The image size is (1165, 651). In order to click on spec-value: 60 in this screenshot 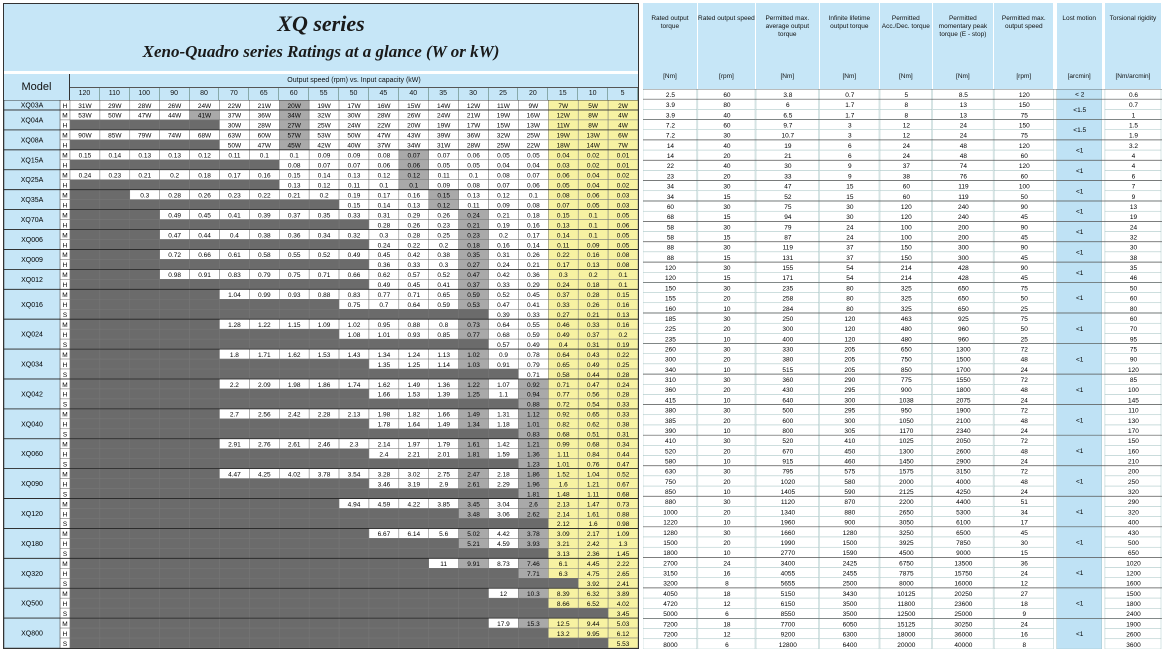, I will do `click(671, 207)`.